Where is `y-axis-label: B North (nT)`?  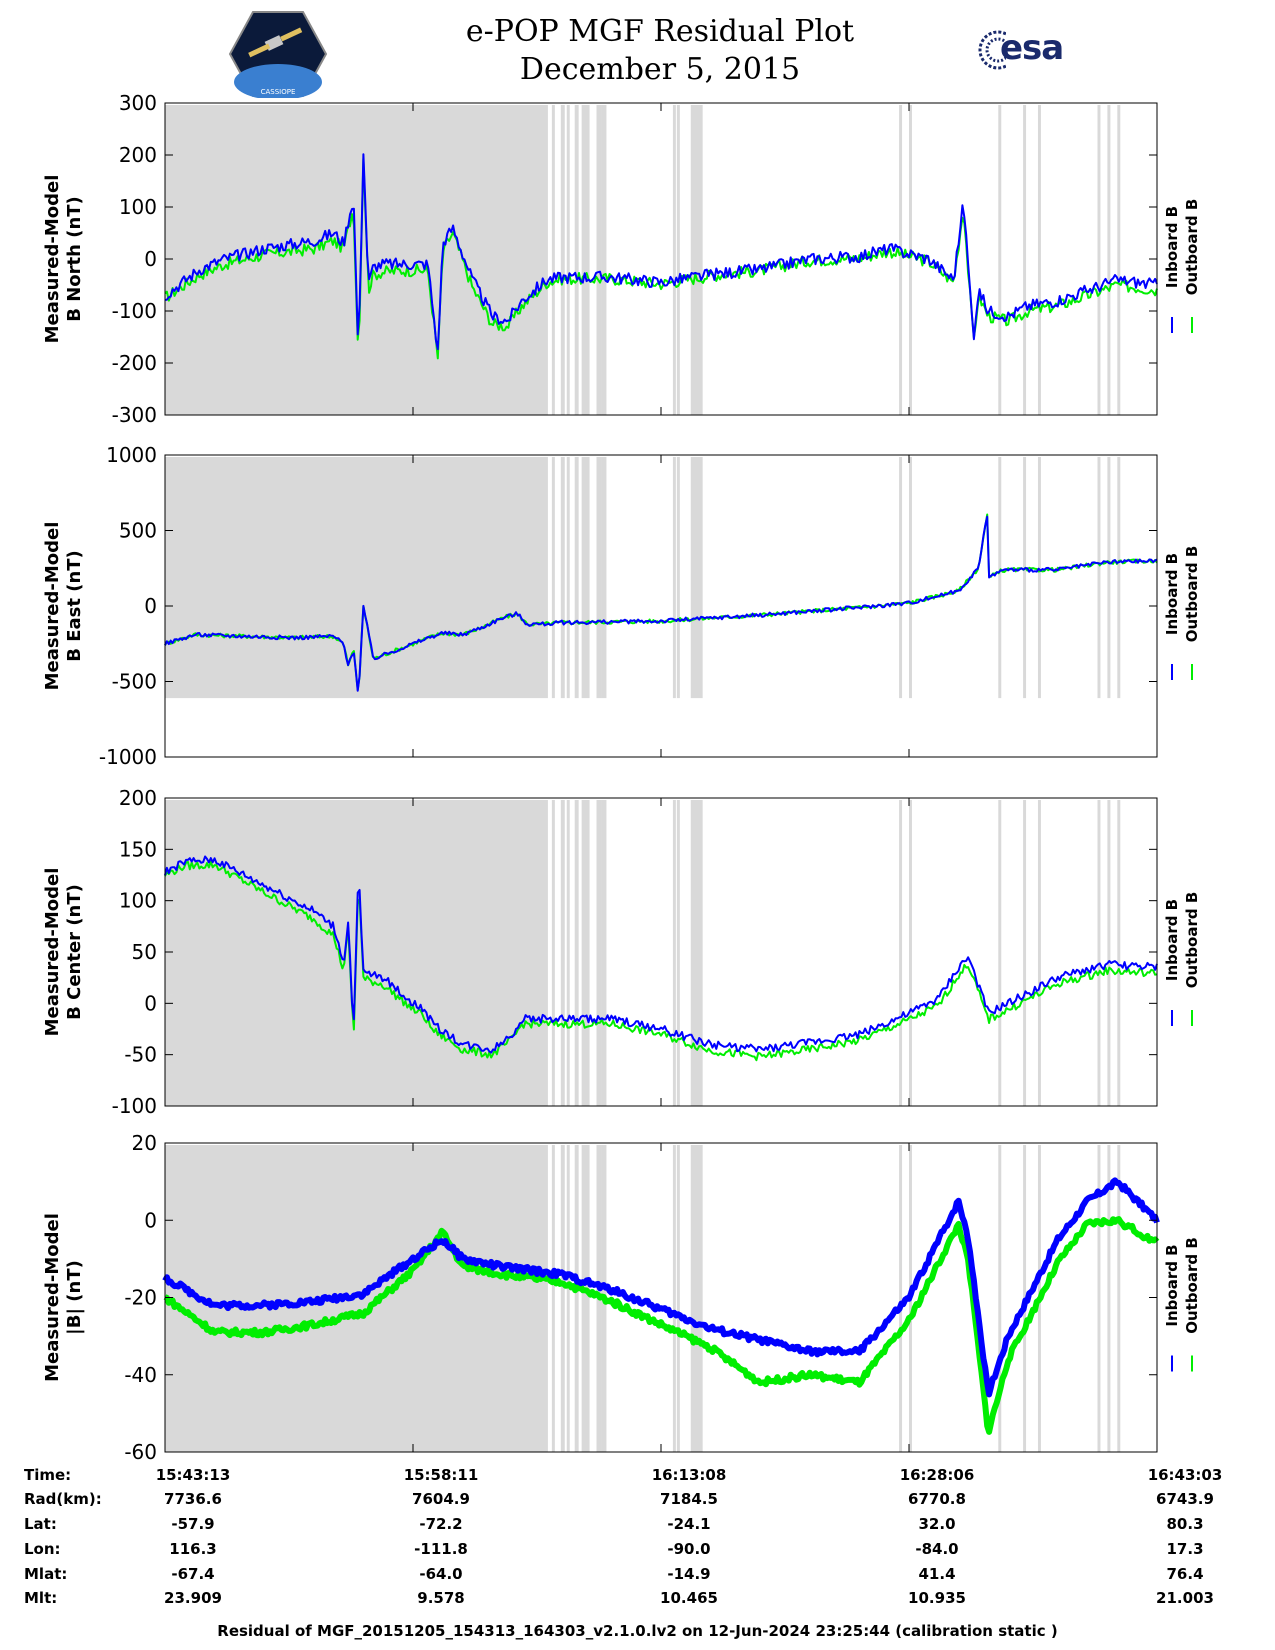
y-axis-label: B North (nT) is located at coordinates (74, 259).